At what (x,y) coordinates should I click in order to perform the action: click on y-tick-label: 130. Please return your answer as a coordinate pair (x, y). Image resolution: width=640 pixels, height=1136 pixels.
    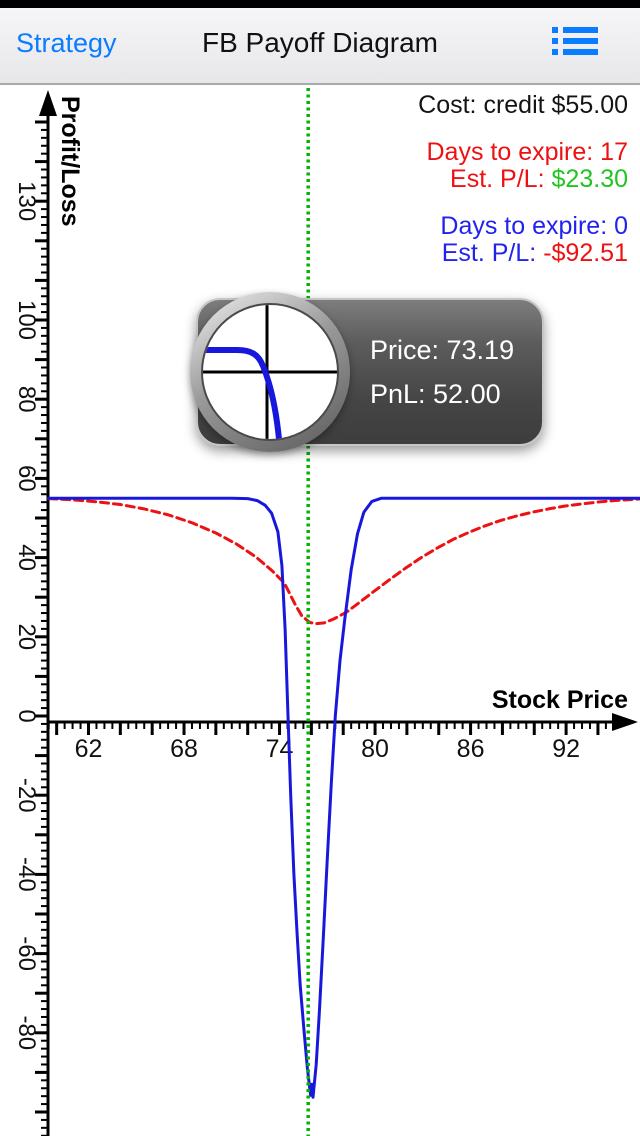
    Looking at the image, I should click on (26, 201).